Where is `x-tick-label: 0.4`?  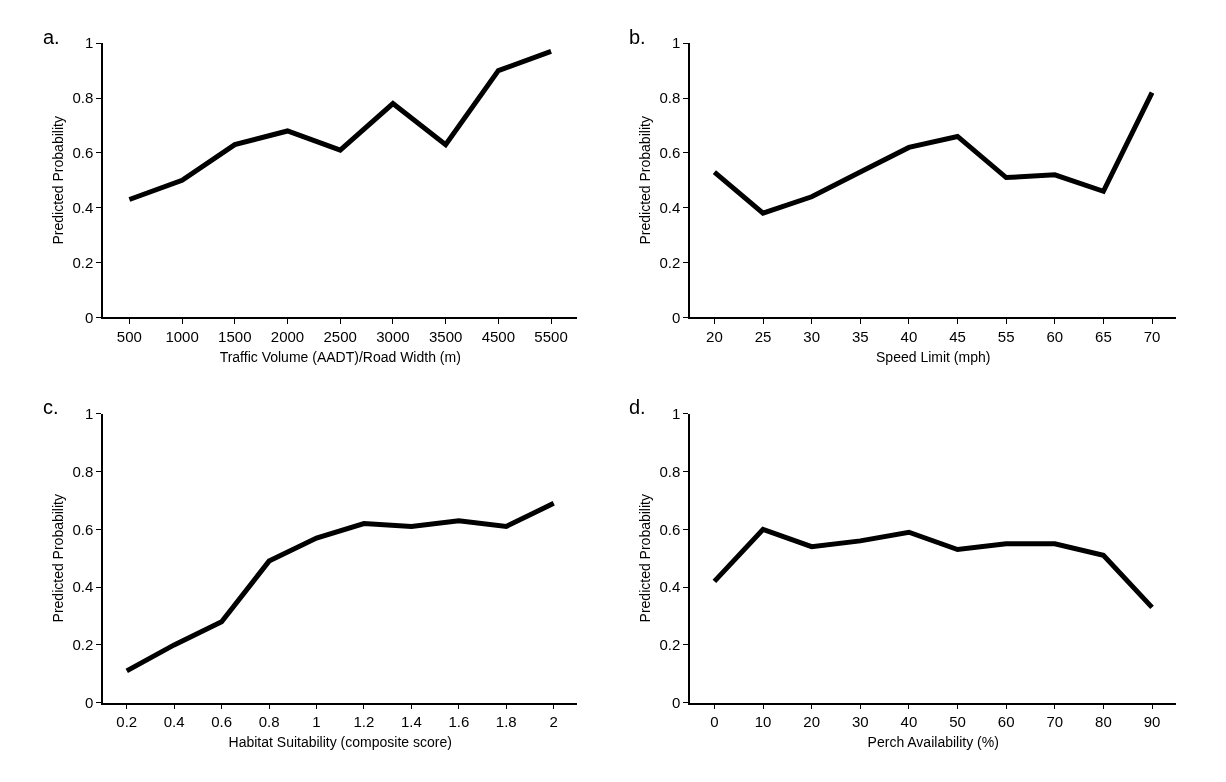
x-tick-label: 0.4 is located at coordinates (174, 722).